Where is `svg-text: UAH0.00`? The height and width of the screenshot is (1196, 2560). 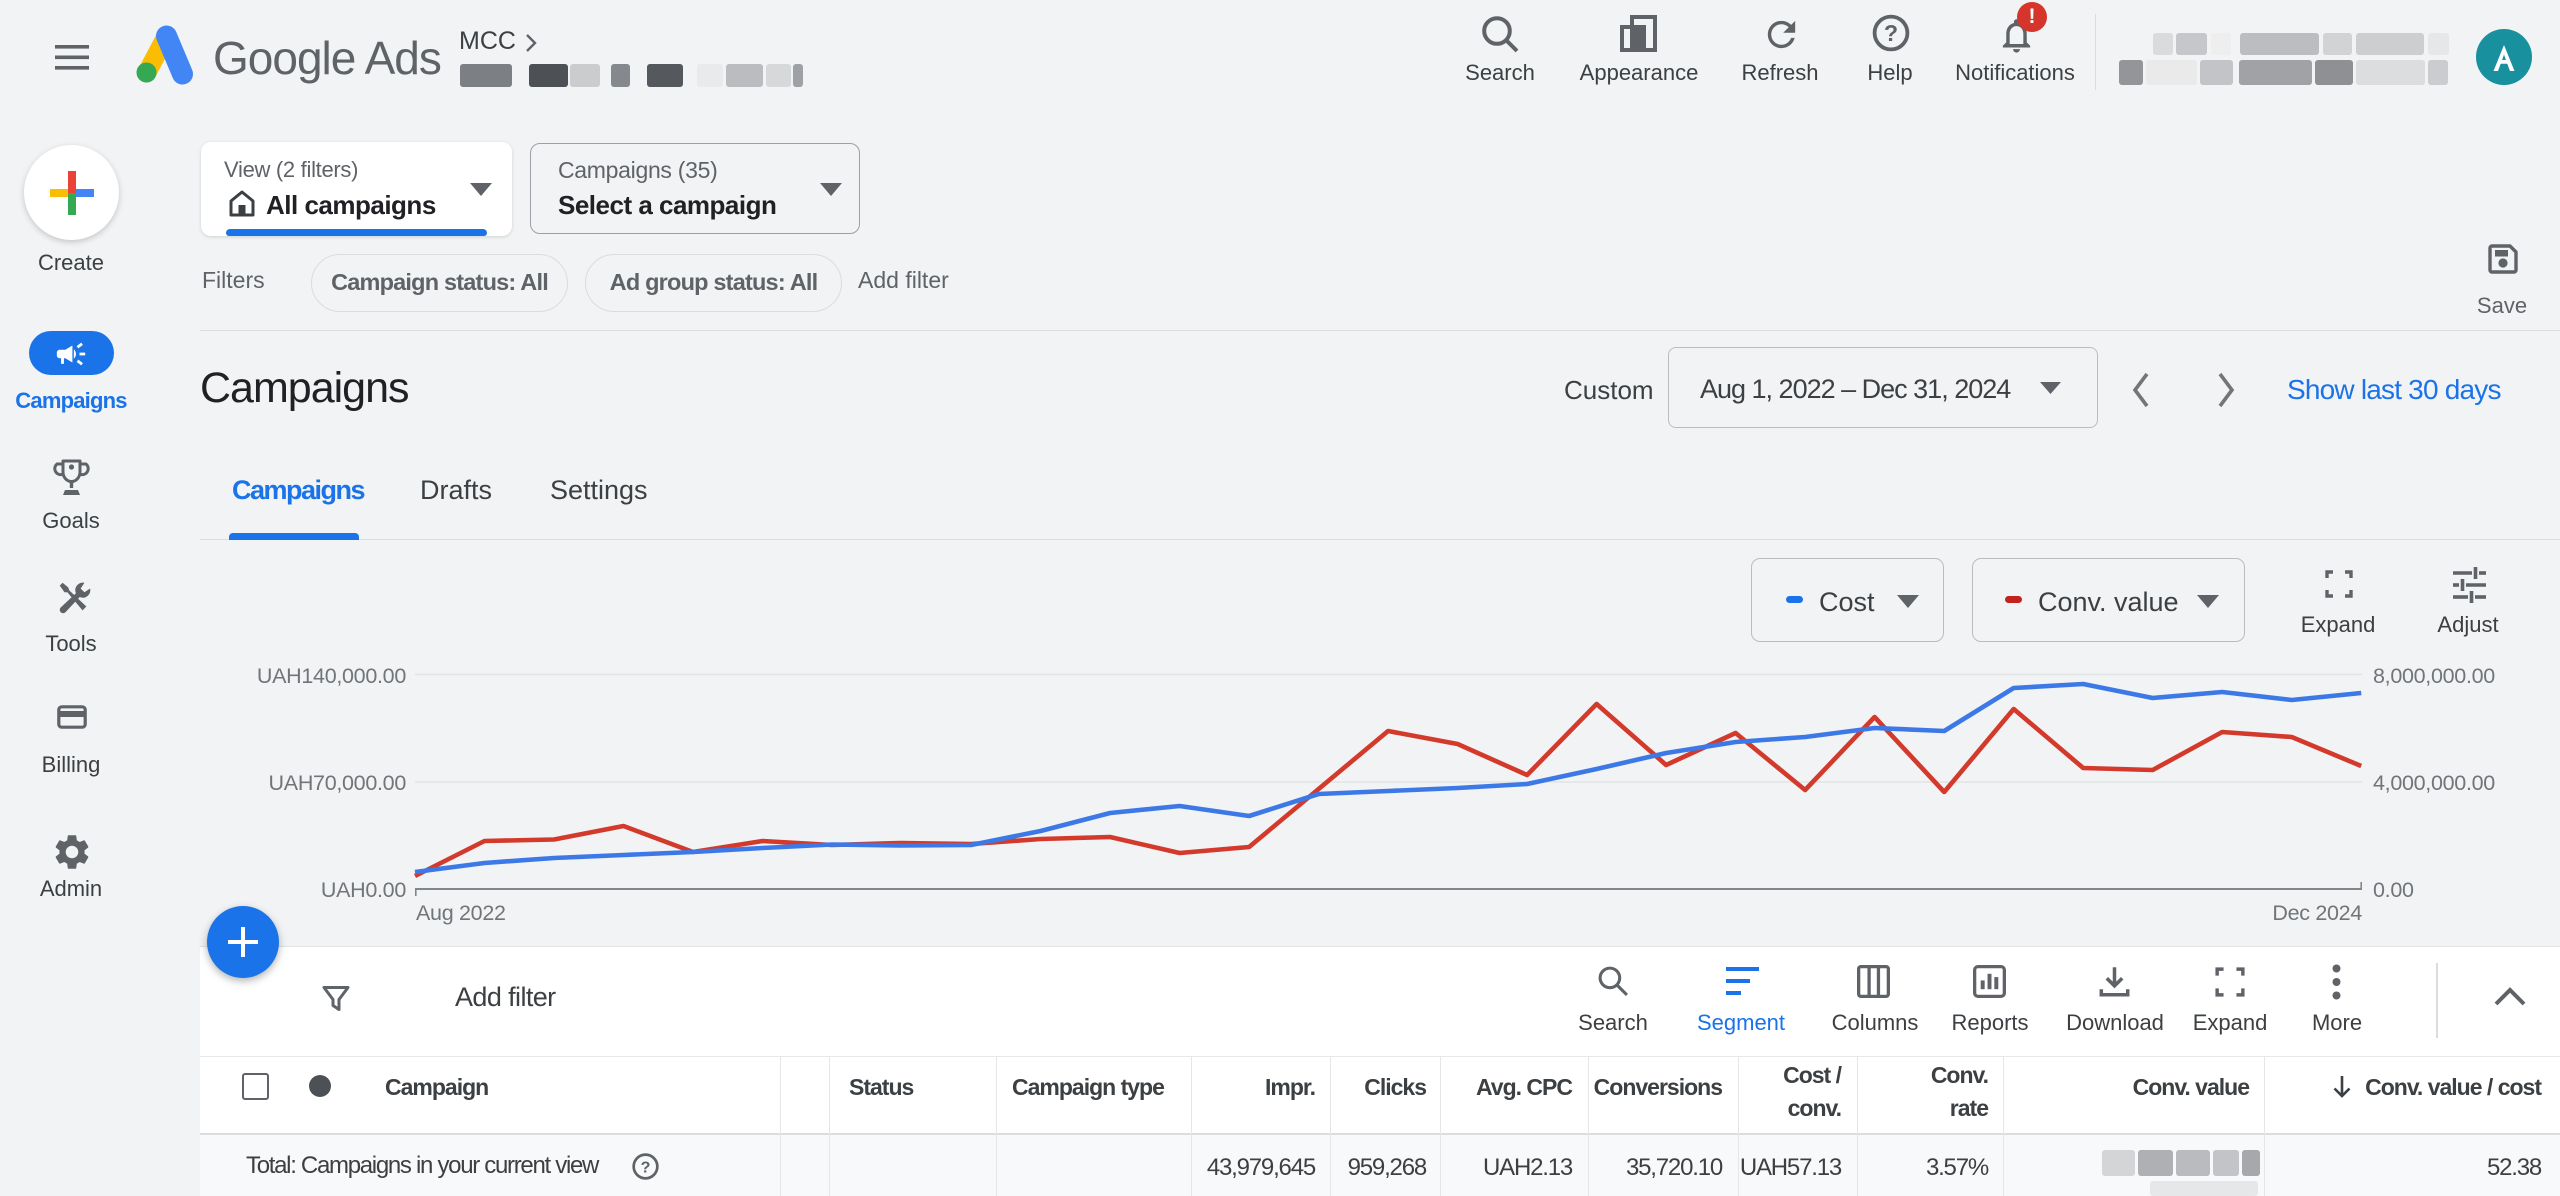 svg-text: UAH0.00 is located at coordinates (363, 890).